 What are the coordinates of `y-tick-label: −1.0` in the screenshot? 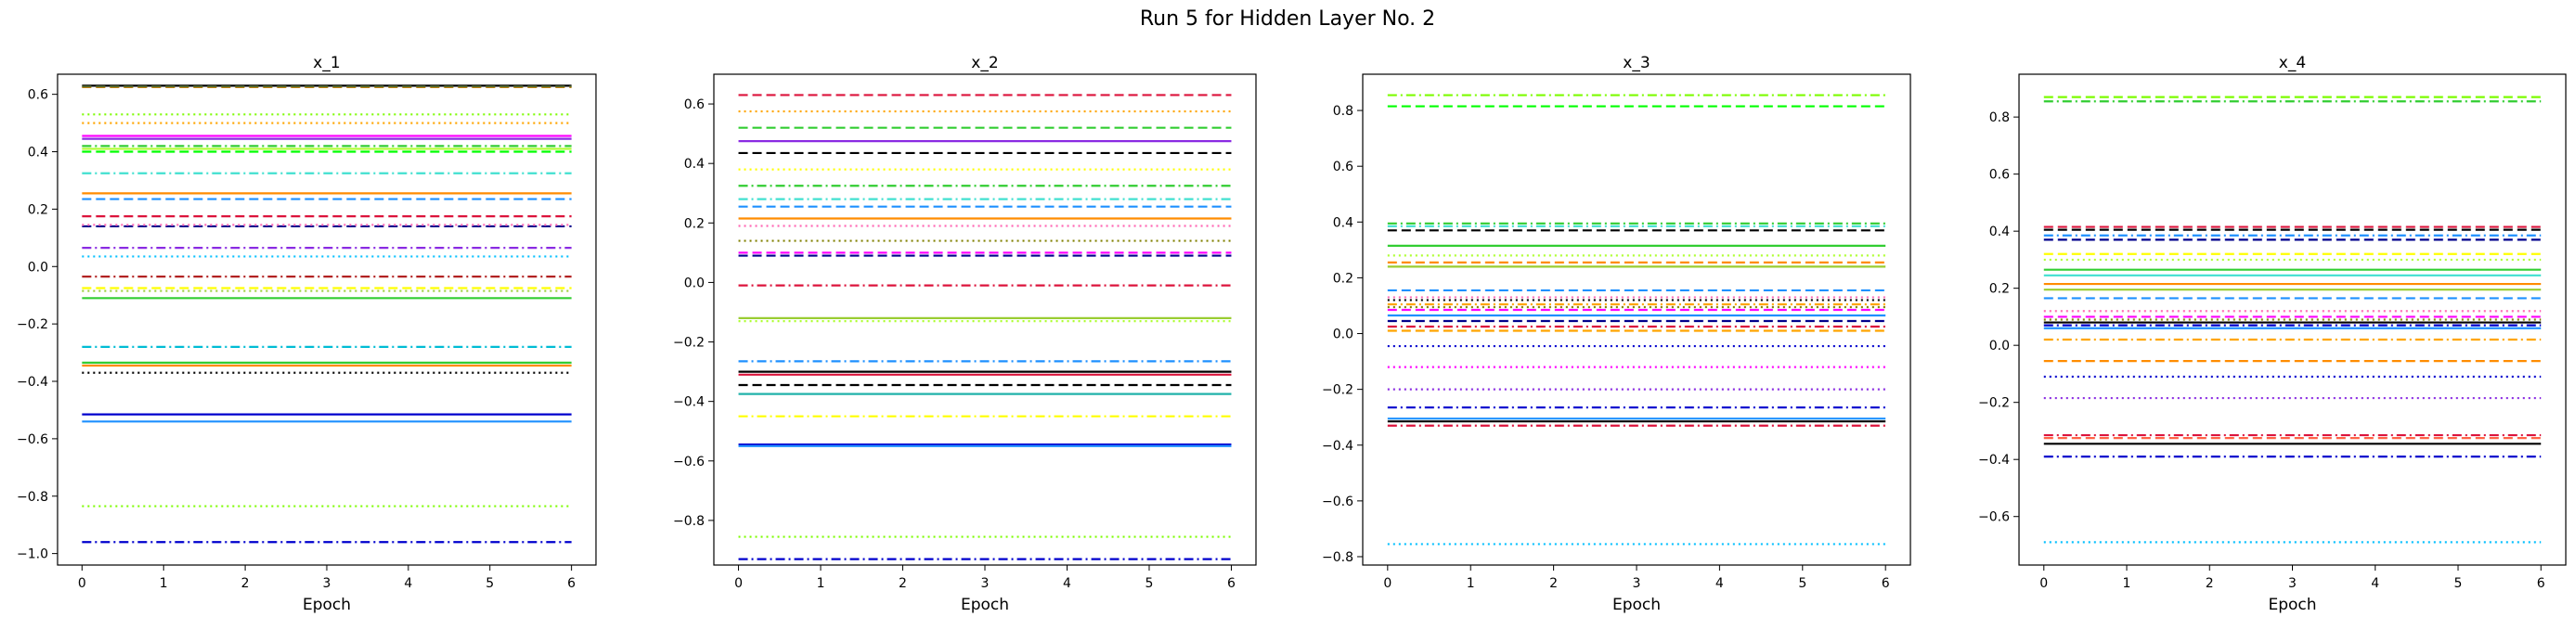 It's located at (32, 554).